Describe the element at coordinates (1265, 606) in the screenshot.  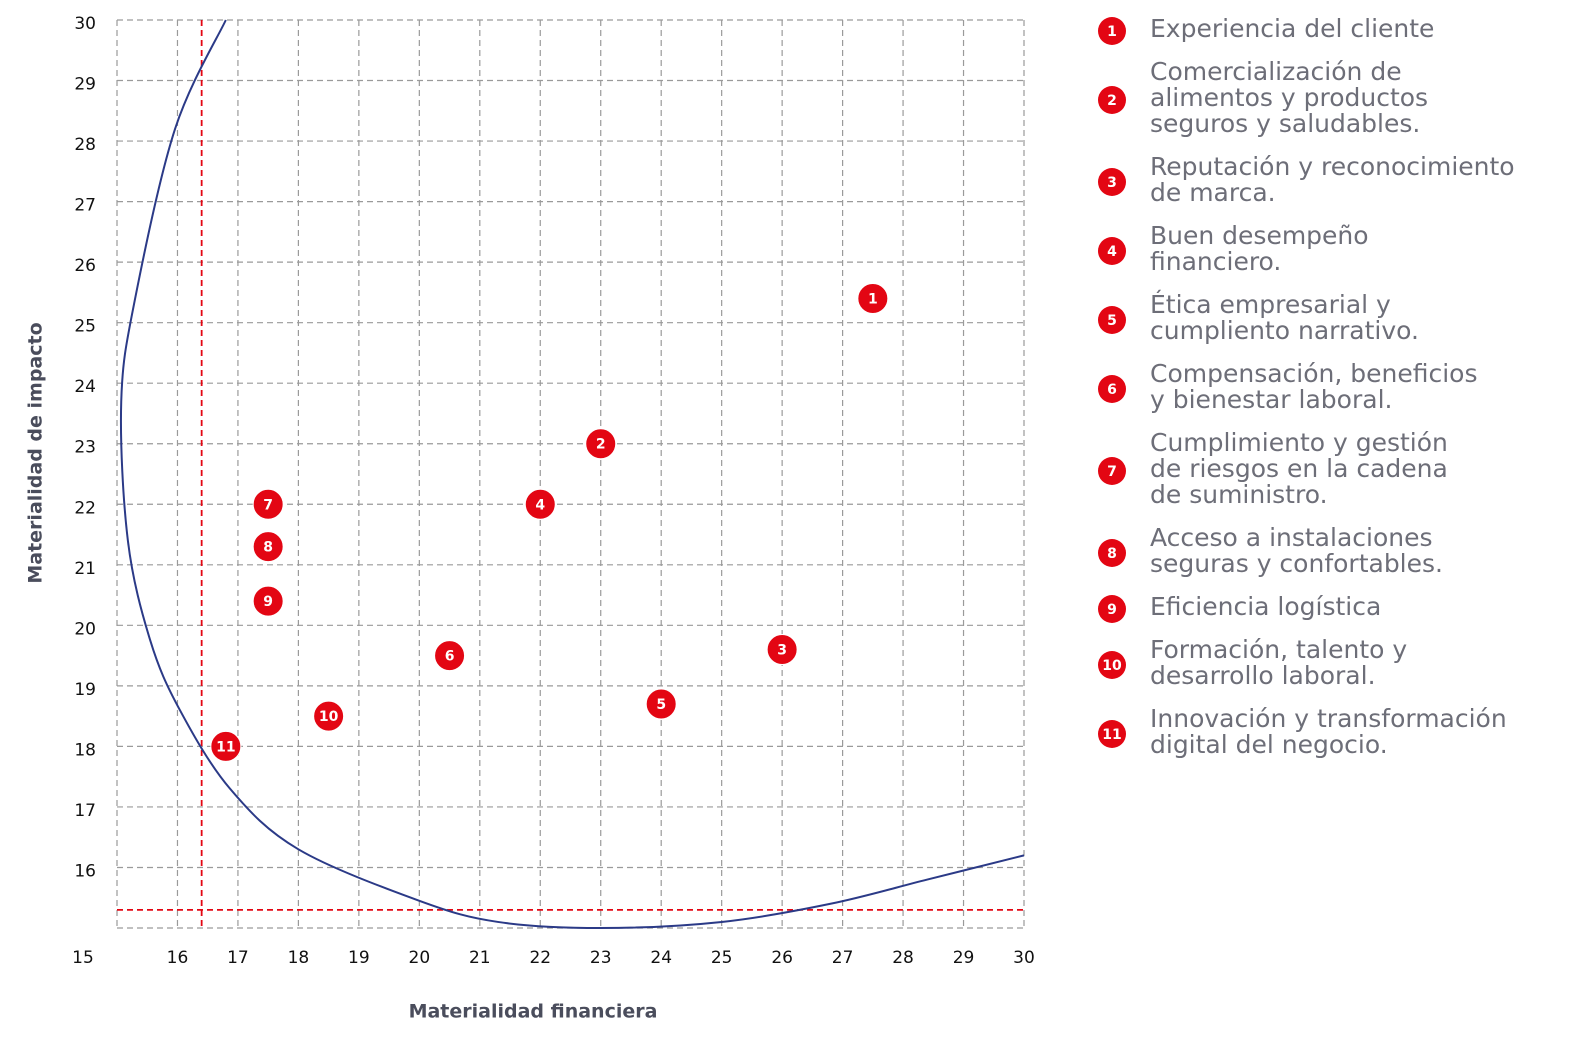
I see `legend-text: Eficiencia logística` at that location.